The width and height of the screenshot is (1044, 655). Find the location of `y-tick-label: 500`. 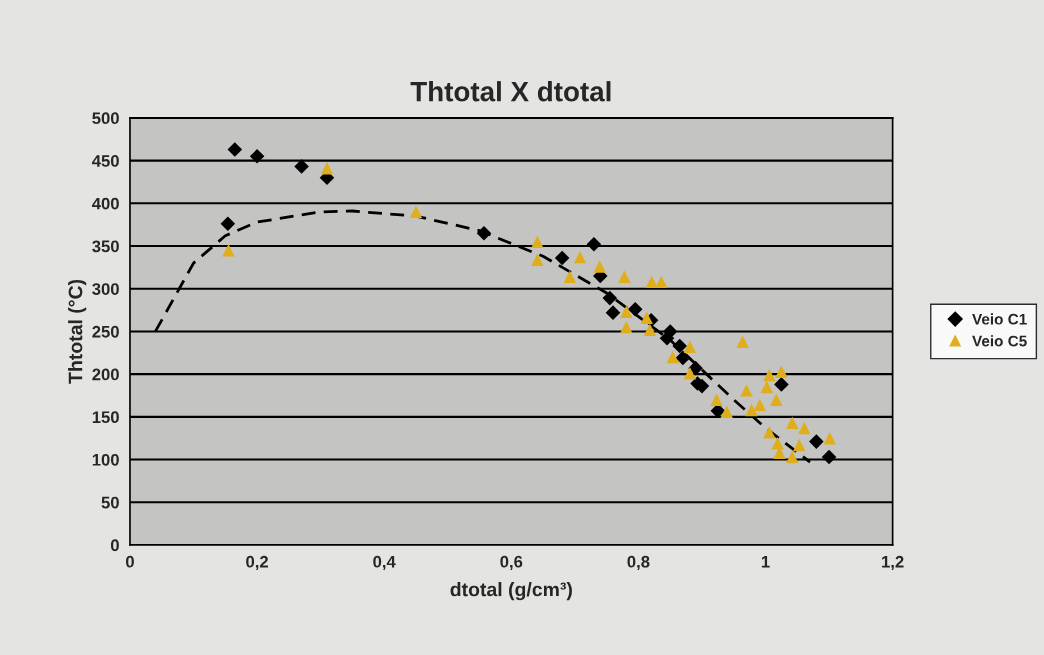

y-tick-label: 500 is located at coordinates (105, 118).